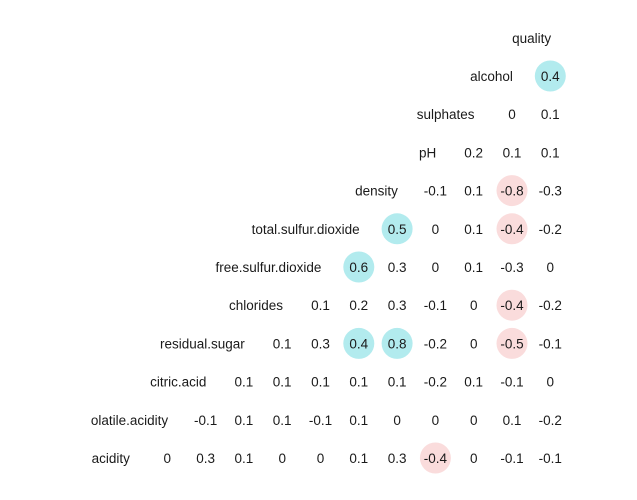 Image resolution: width=637 pixels, height=500 pixels. I want to click on row-label: free.sulfur.dioxide, so click(269, 267).